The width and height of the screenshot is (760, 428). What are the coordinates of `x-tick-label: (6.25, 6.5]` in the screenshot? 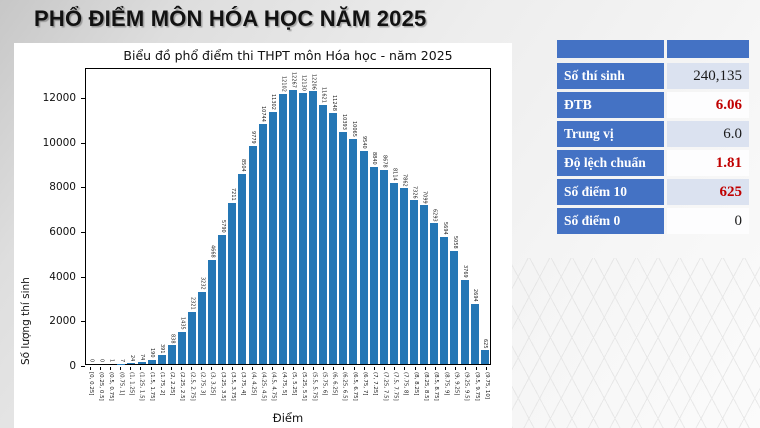 It's located at (344, 386).